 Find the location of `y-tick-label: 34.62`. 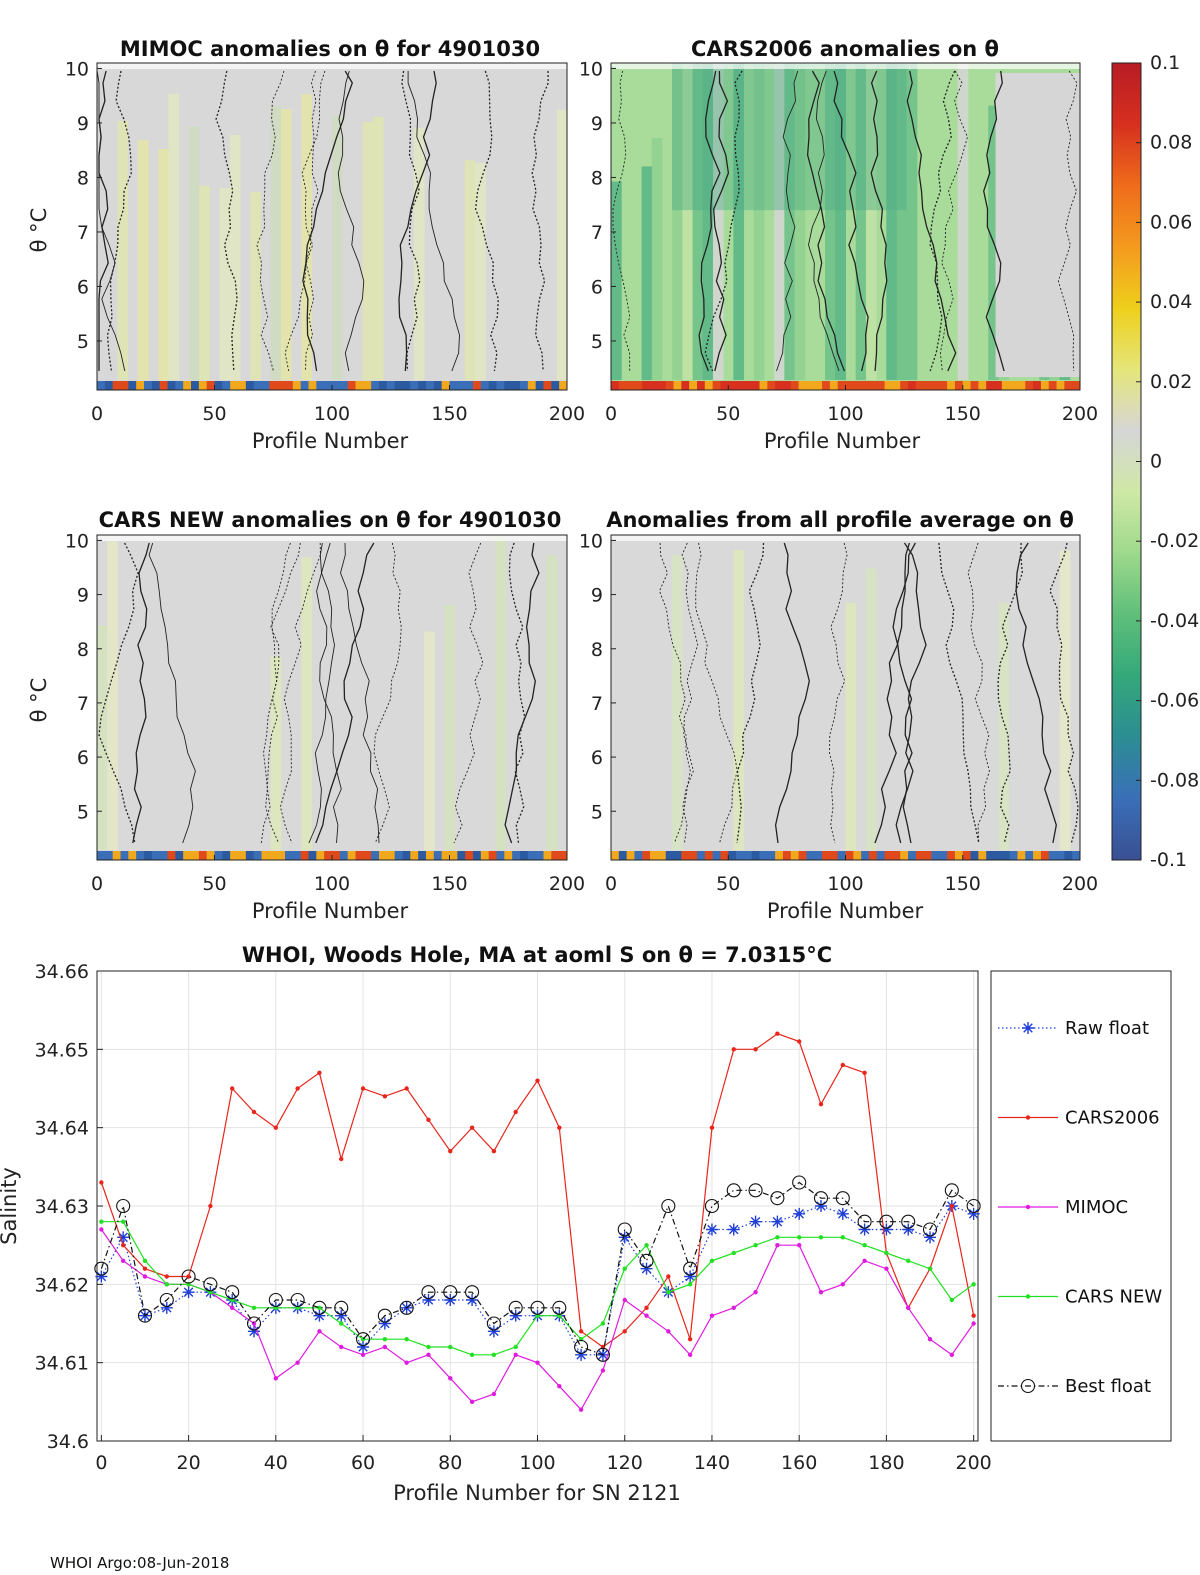

y-tick-label: 34.62 is located at coordinates (62, 1285).